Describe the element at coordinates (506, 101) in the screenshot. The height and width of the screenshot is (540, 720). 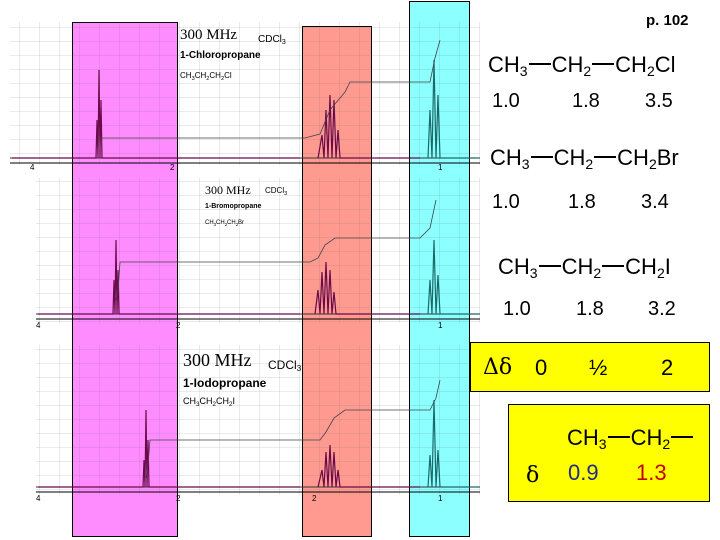
I see `shift-ch3-cl: 1.0` at that location.